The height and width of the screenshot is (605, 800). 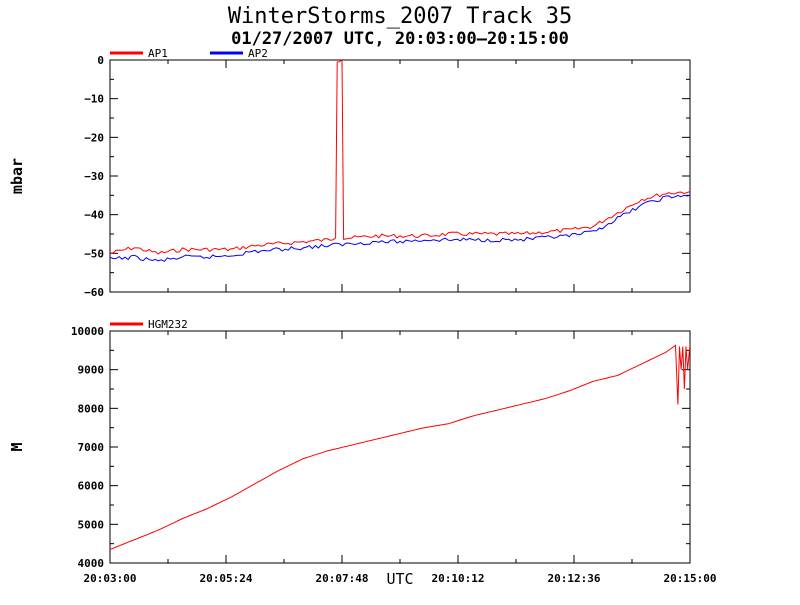 What do you see at coordinates (91, 447) in the screenshot?
I see `y-tick-label: 7000` at bounding box center [91, 447].